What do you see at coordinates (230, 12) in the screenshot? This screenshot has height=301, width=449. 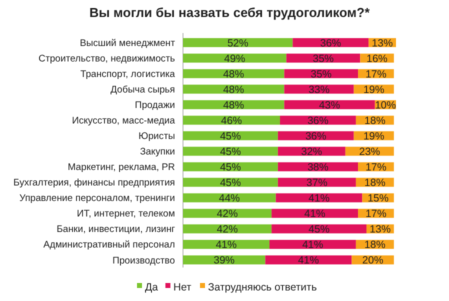 I see `chart-title: Вы могли бы назвать себя трудоголиком?*` at bounding box center [230, 12].